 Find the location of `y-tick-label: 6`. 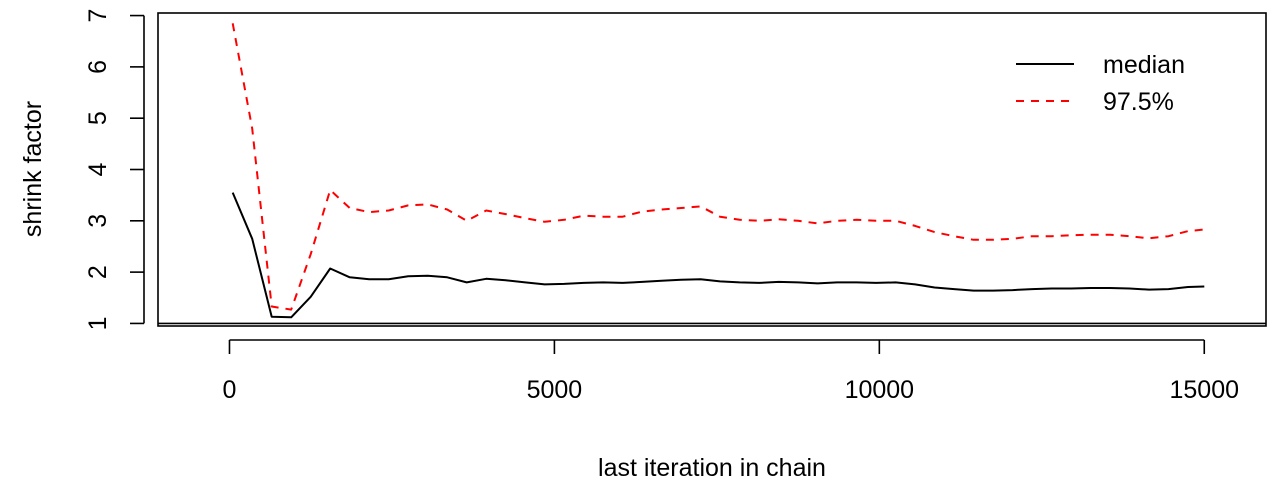

y-tick-label: 6 is located at coordinates (98, 67).